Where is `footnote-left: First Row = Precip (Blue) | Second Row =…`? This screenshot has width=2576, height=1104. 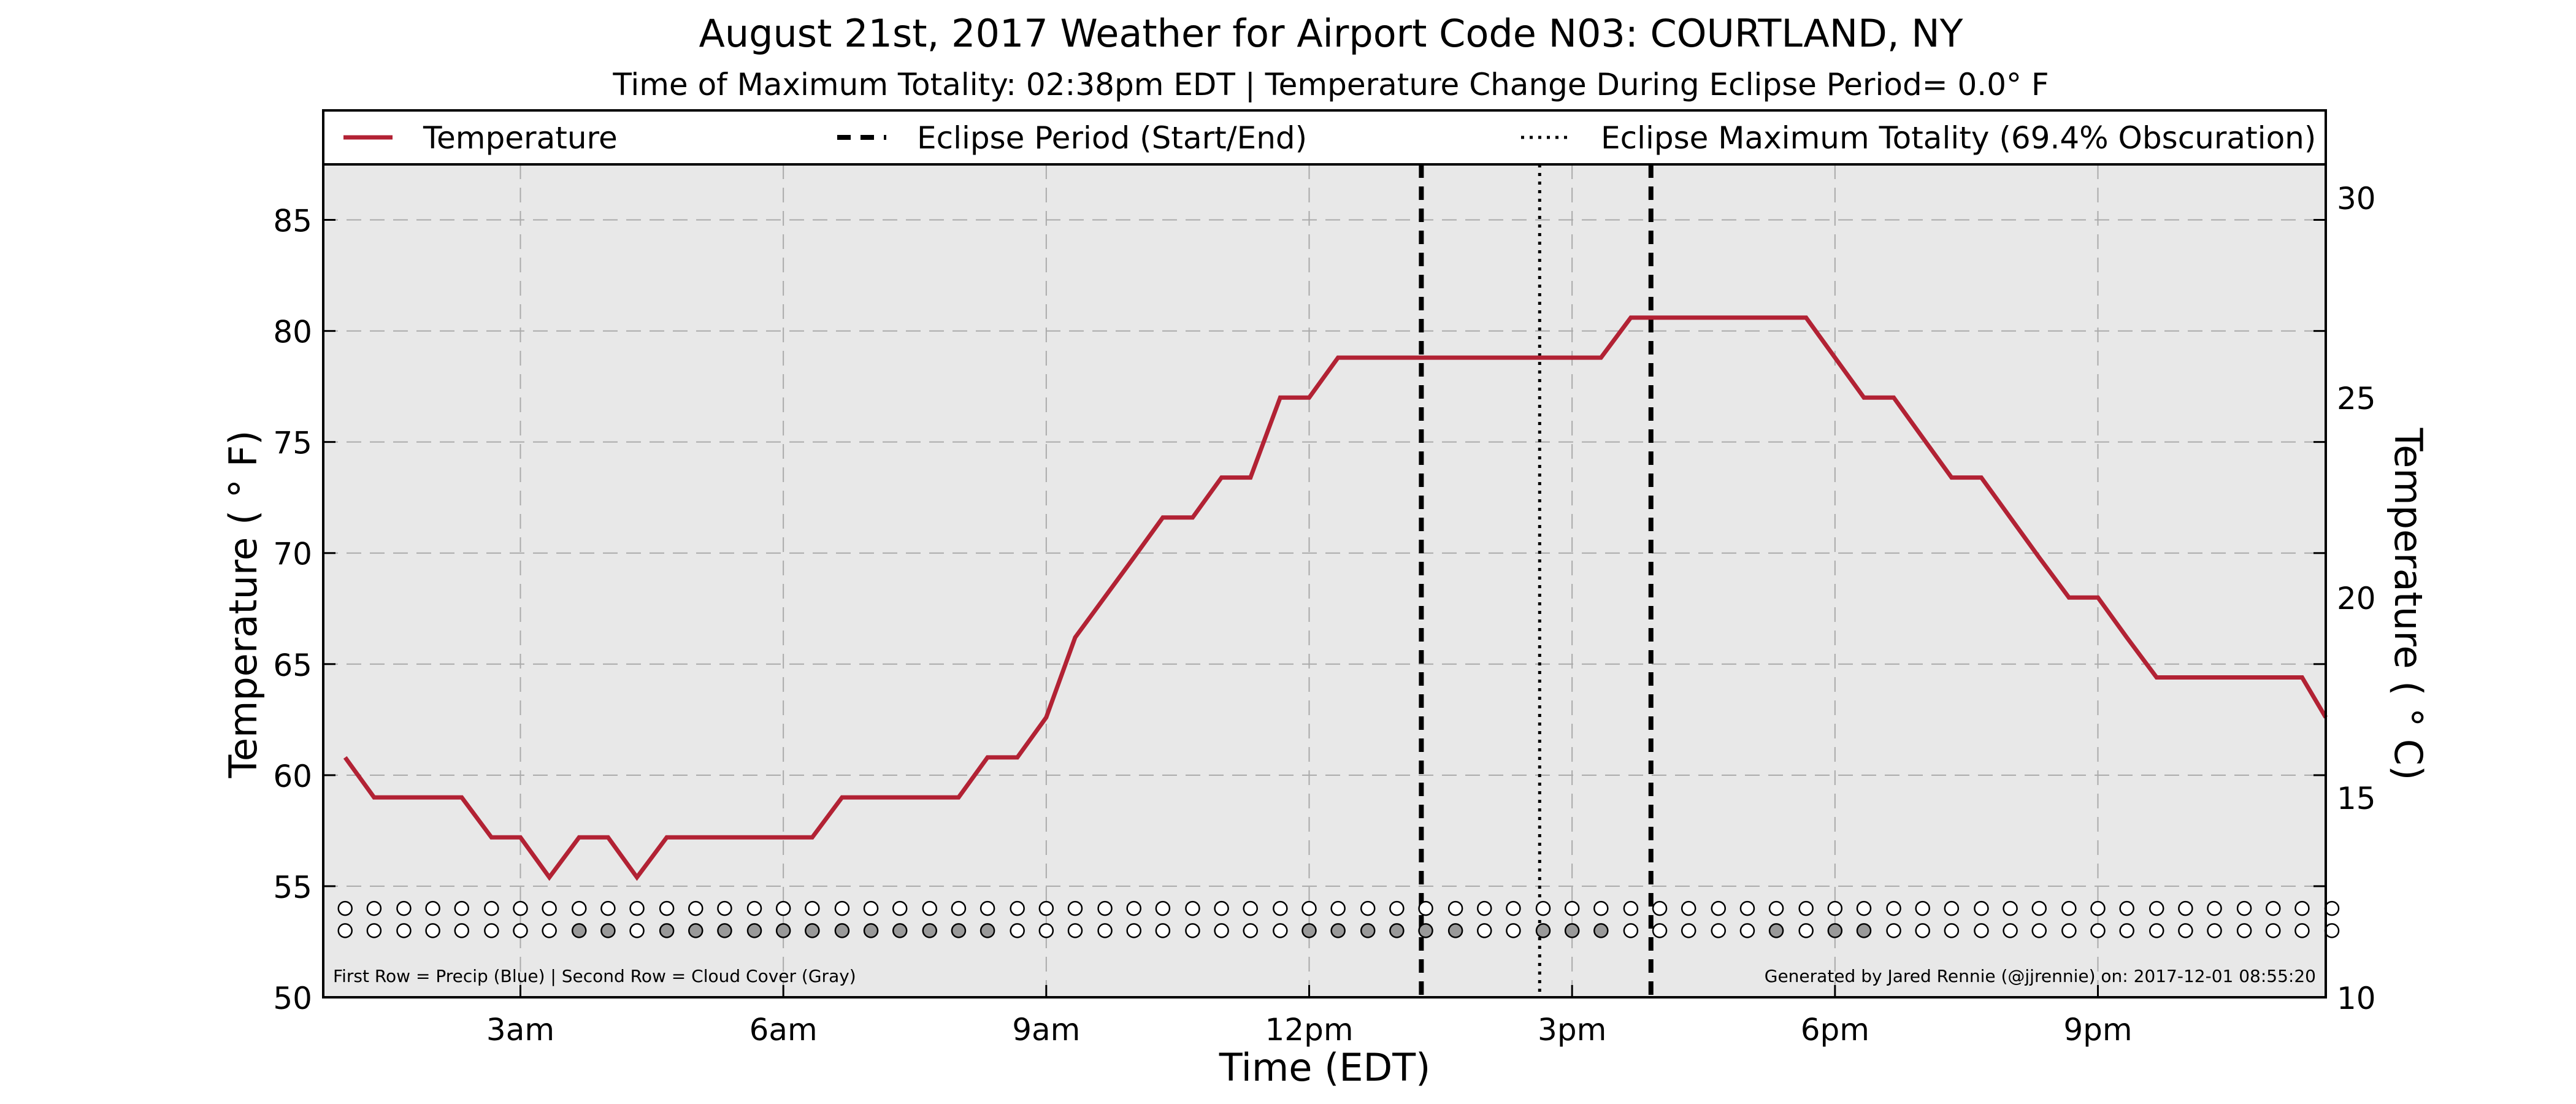 footnote-left: First Row = Precip (Blue) | Second Row =… is located at coordinates (594, 976).